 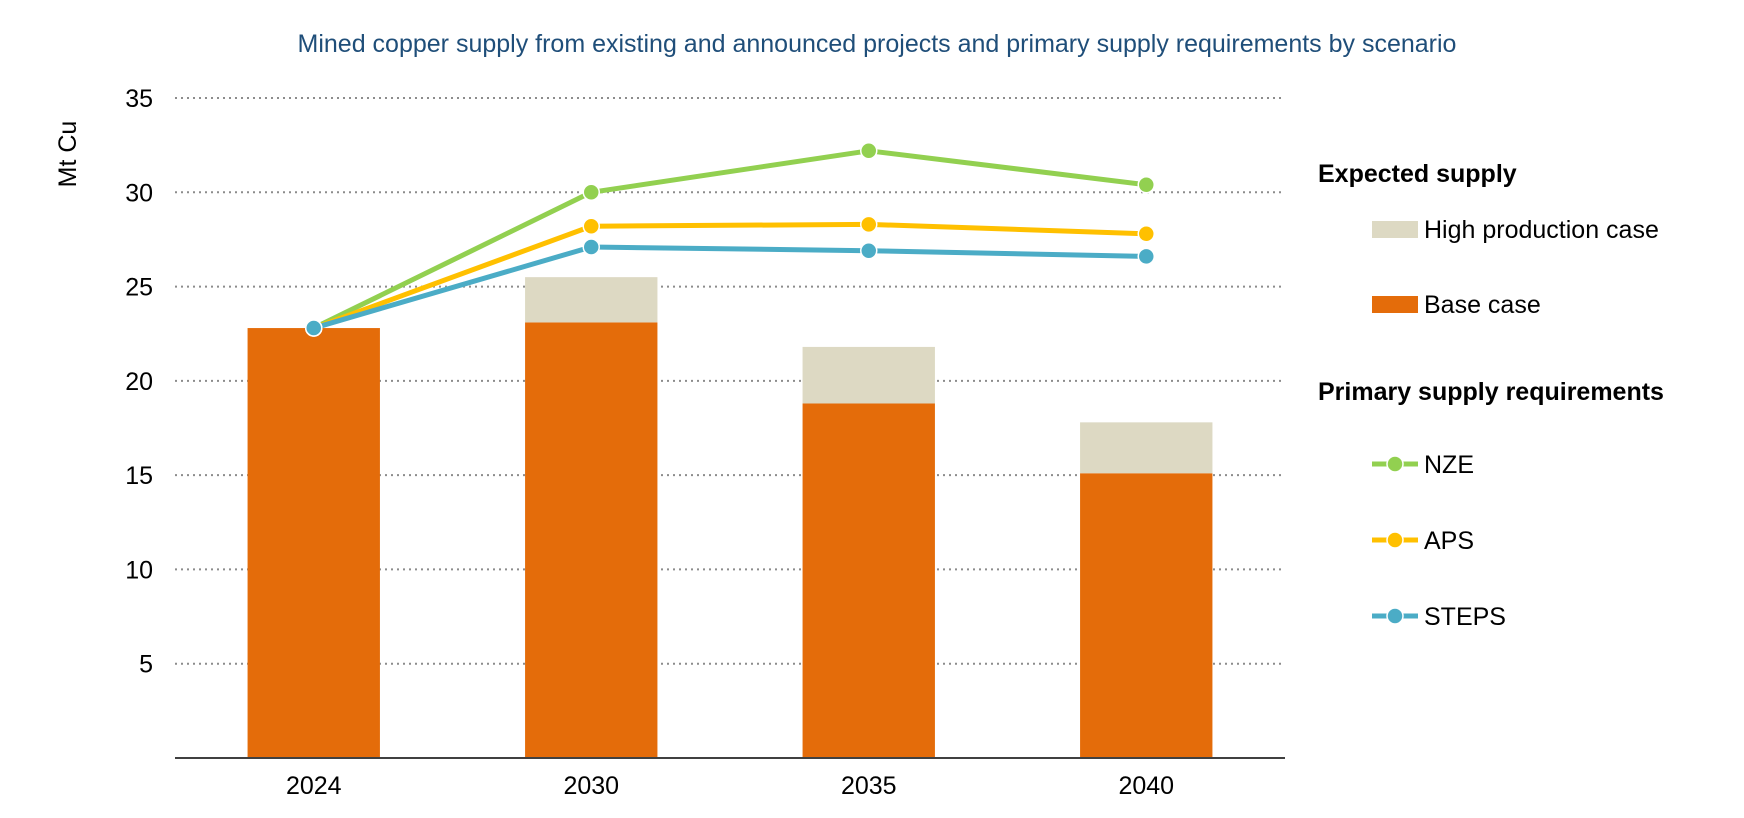 I want to click on bar-base-case-2040, so click(x=1146, y=615).